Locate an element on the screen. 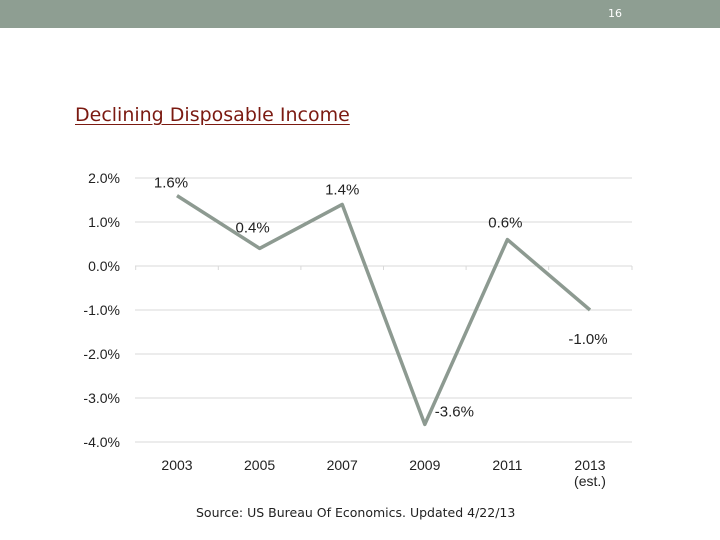  y-tick-label: -4.0% is located at coordinates (101, 442).